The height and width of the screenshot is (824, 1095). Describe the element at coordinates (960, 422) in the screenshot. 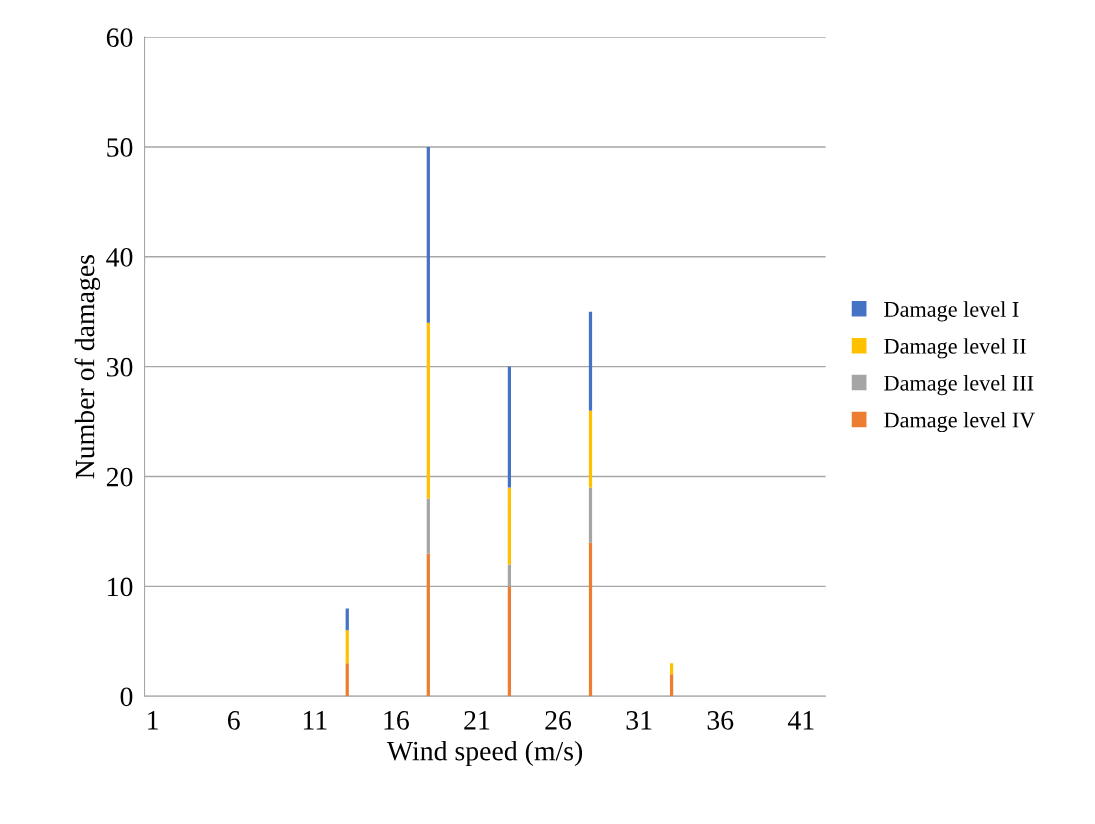

I see `legend-label: Damage level IV` at that location.